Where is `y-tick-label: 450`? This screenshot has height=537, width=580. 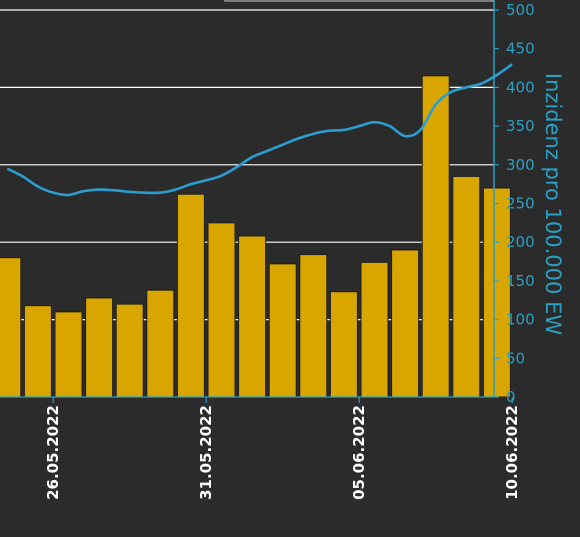
y-tick-label: 450 is located at coordinates (520, 49).